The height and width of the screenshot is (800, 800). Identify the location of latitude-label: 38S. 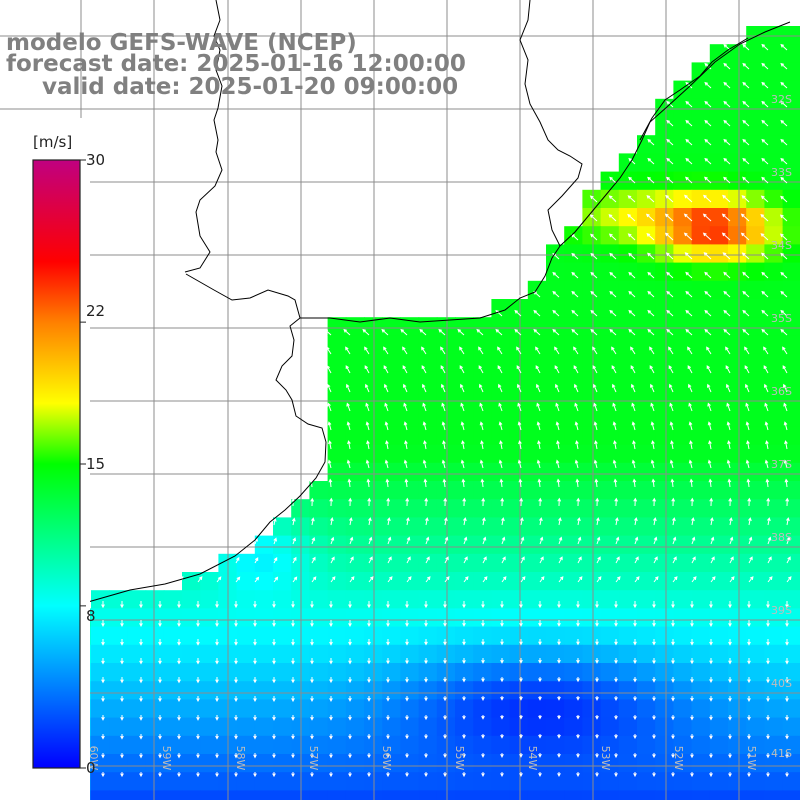
(781, 537).